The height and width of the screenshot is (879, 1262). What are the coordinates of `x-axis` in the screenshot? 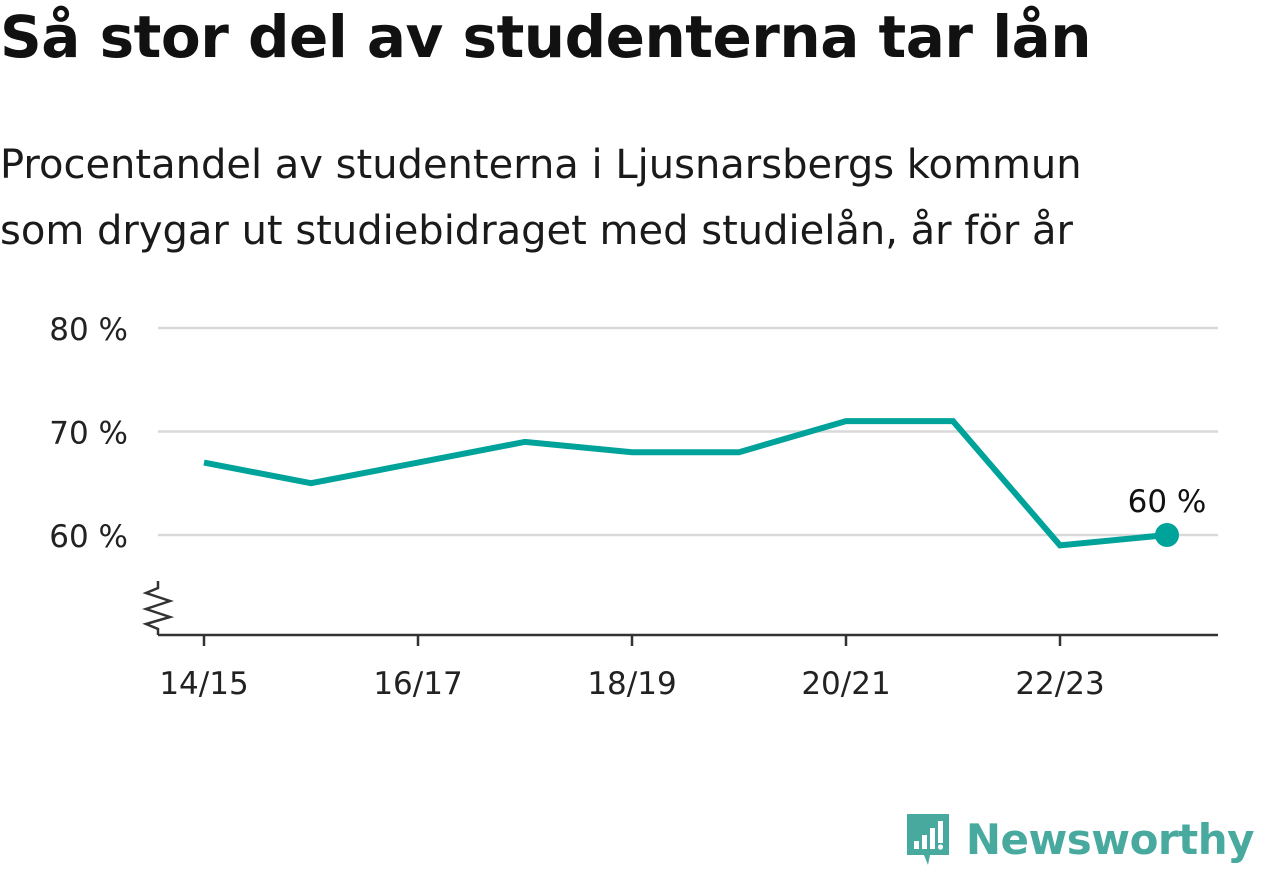 It's located at (680, 609).